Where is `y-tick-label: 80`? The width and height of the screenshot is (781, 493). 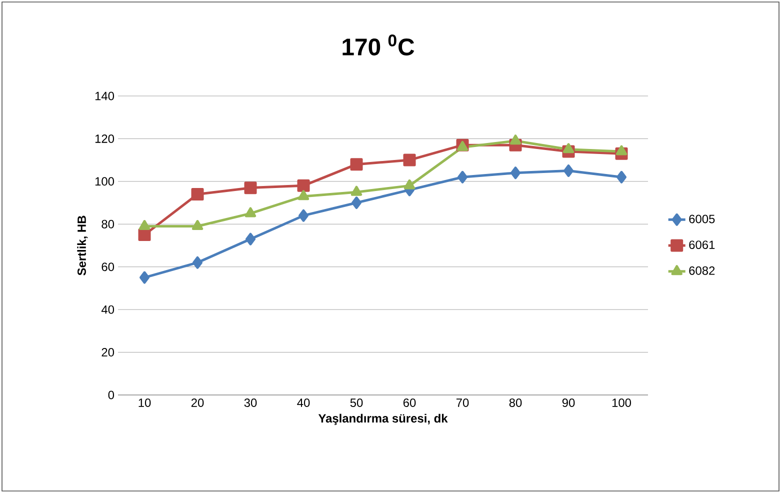
y-tick-label: 80 is located at coordinates (108, 224).